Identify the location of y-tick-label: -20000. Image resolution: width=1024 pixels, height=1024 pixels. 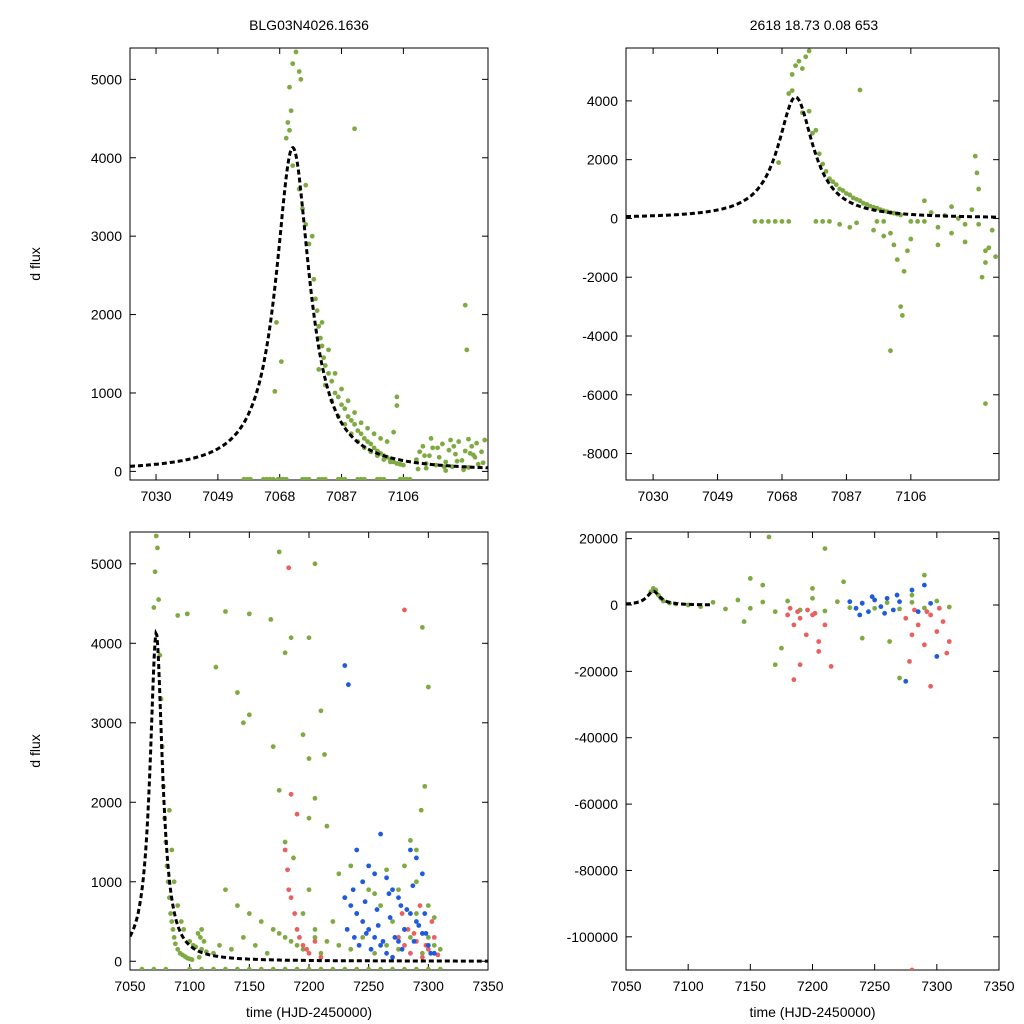
(596, 671).